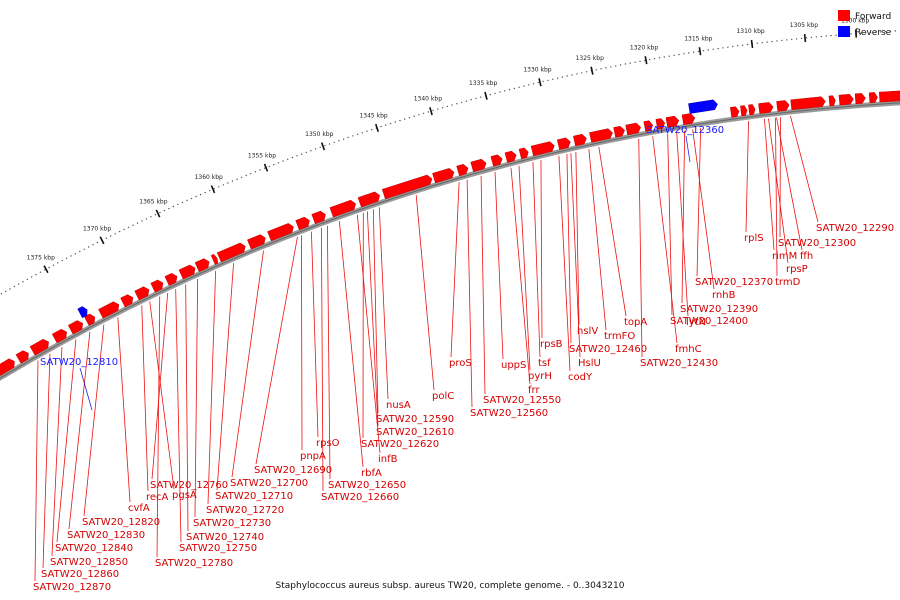 The image size is (900, 600). What do you see at coordinates (428, 99) in the screenshot?
I see `tick-label: 1340 kbp` at bounding box center [428, 99].